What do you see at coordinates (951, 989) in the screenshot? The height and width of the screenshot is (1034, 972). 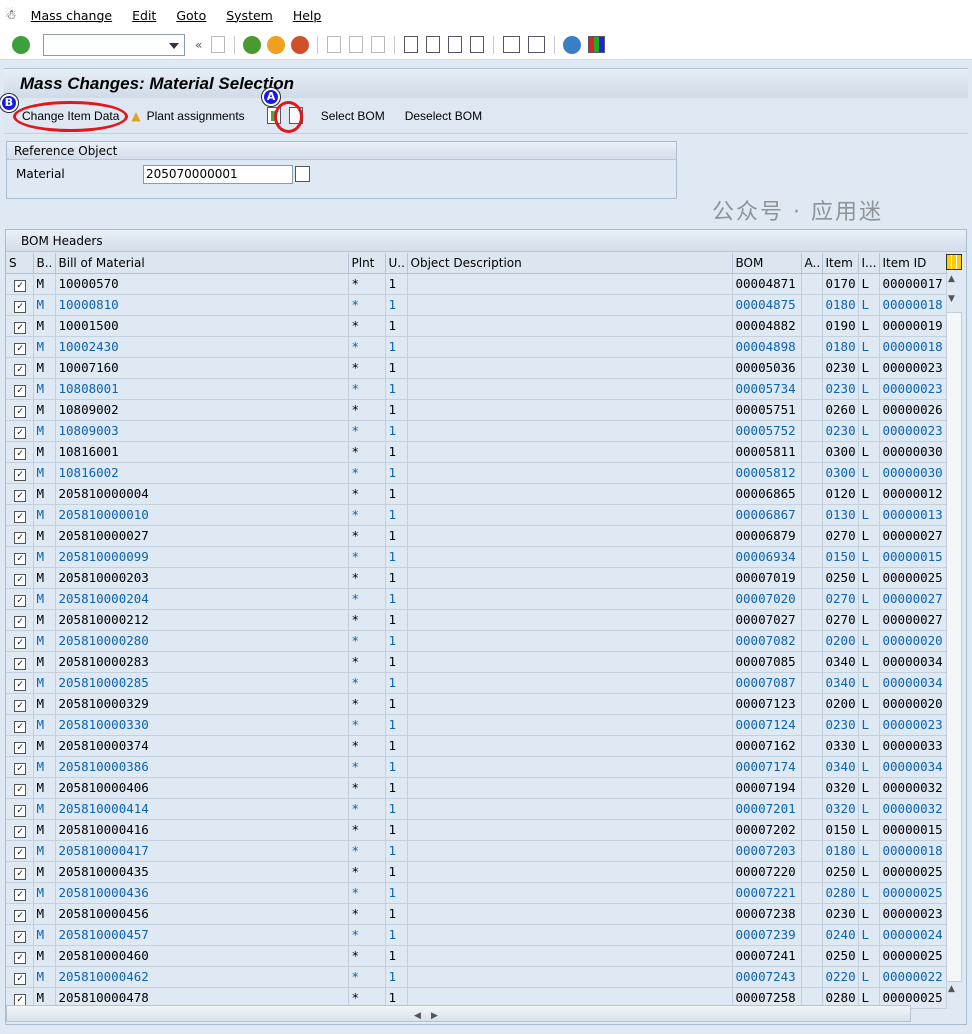 I see `scroll-up-button-bottom: ▲` at bounding box center [951, 989].